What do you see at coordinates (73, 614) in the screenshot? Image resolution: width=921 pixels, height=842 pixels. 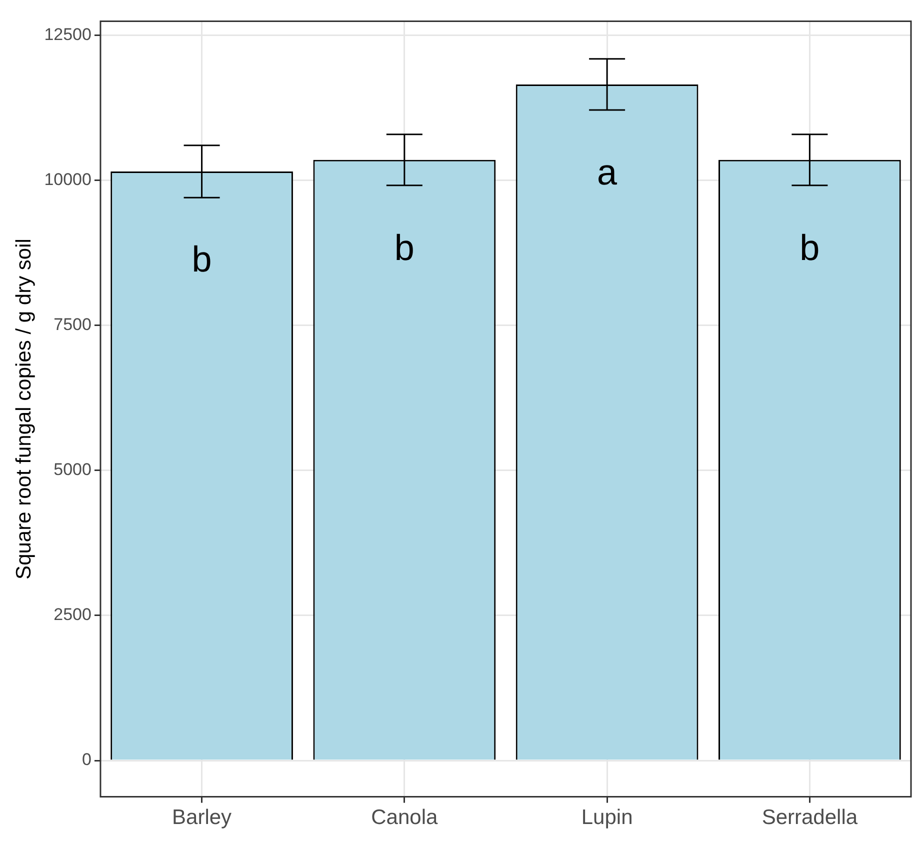 I see `y-tick-label: 2500` at bounding box center [73, 614].